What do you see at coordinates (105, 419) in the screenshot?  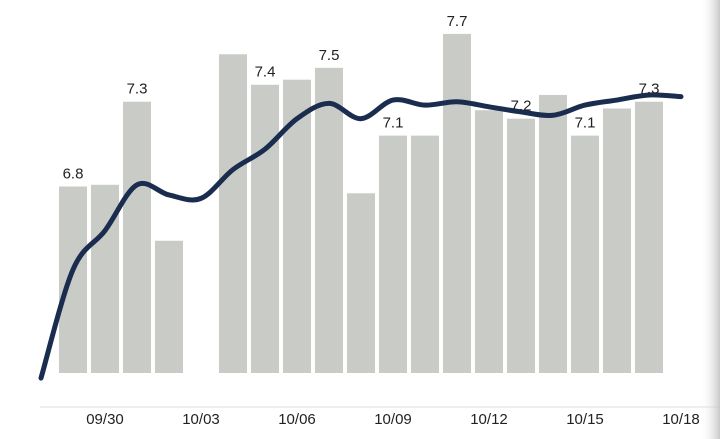 I see `x-tick-label: 09/30` at bounding box center [105, 419].